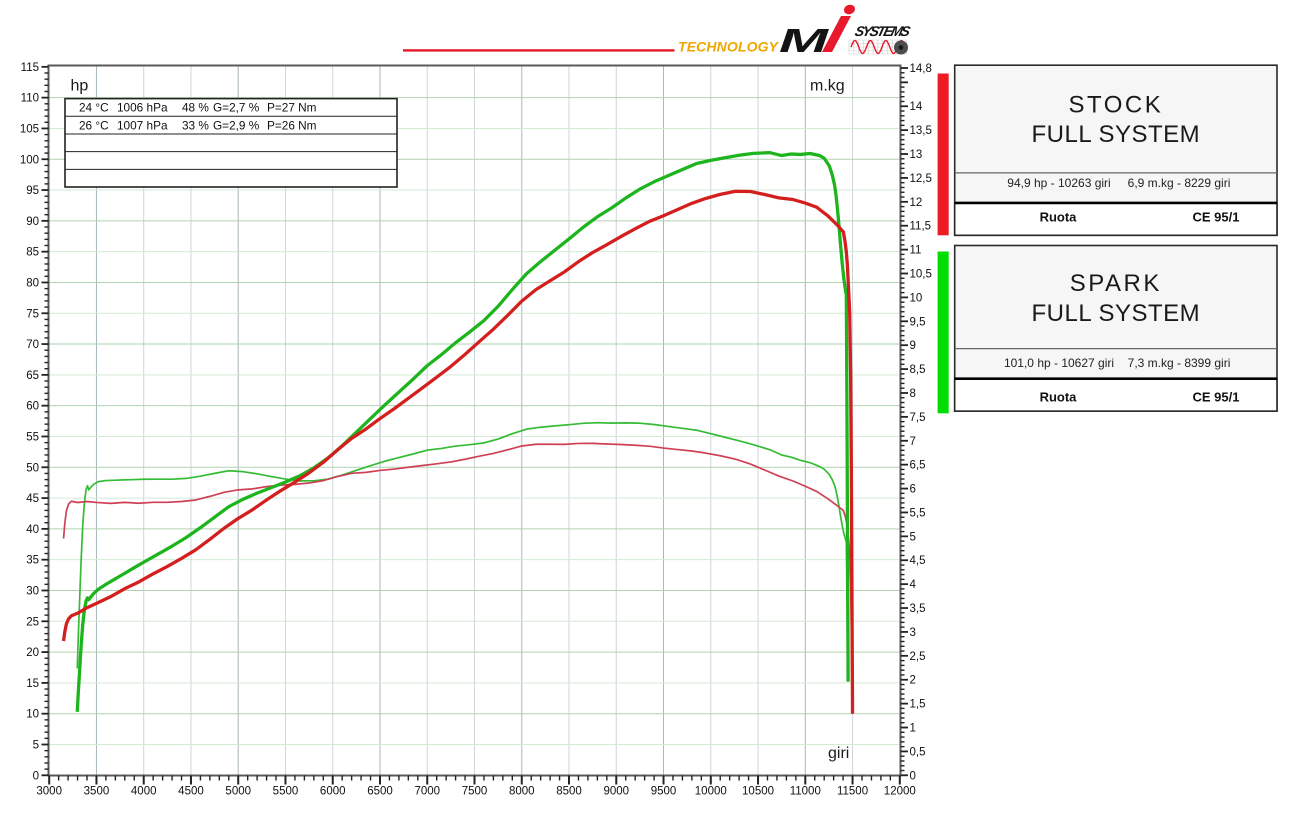 This screenshot has height=817, width=1312. What do you see at coordinates (916, 203) in the screenshot?
I see `svg-text: 12` at bounding box center [916, 203].